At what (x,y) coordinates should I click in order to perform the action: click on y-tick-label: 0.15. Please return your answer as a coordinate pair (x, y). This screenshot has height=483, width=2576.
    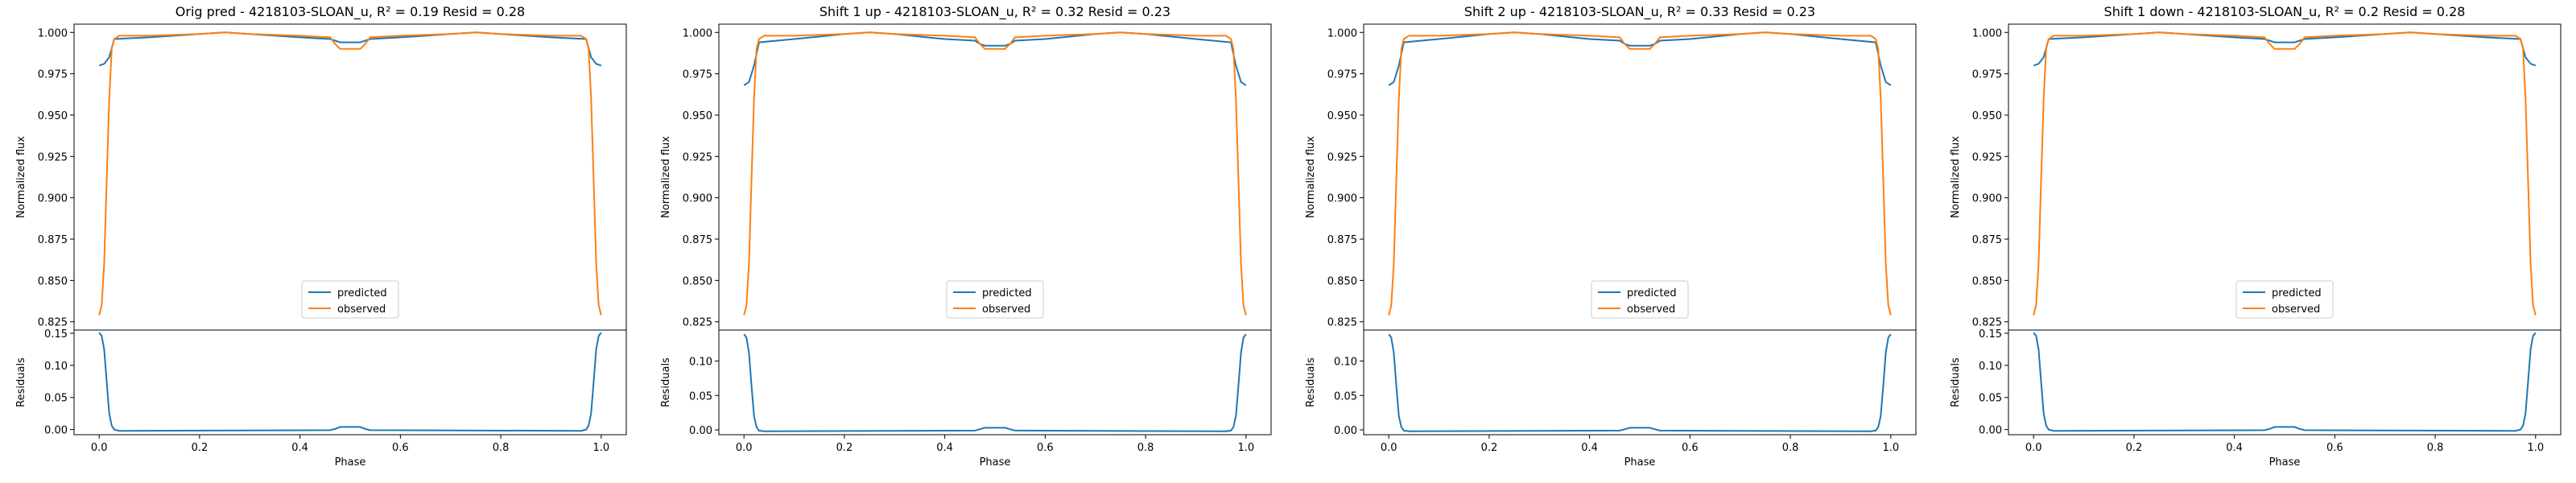
    Looking at the image, I should click on (56, 334).